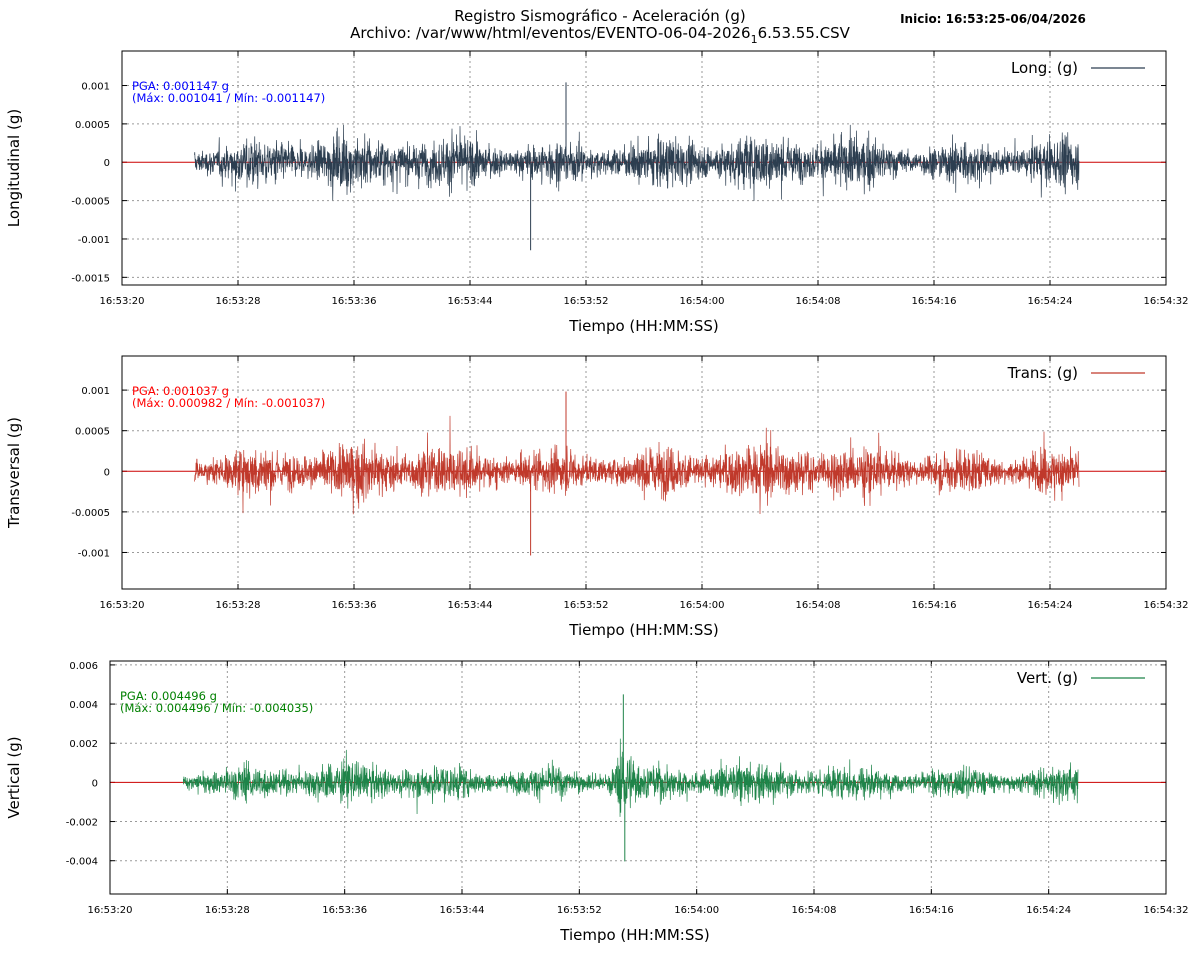  Describe the element at coordinates (14, 168) in the screenshot. I see `y-axis-label: Longitudinal (g)` at that location.